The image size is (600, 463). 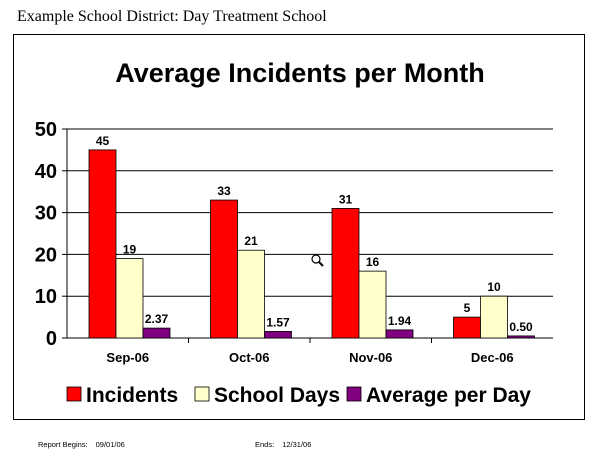 I want to click on data-label: 45, so click(x=103, y=141).